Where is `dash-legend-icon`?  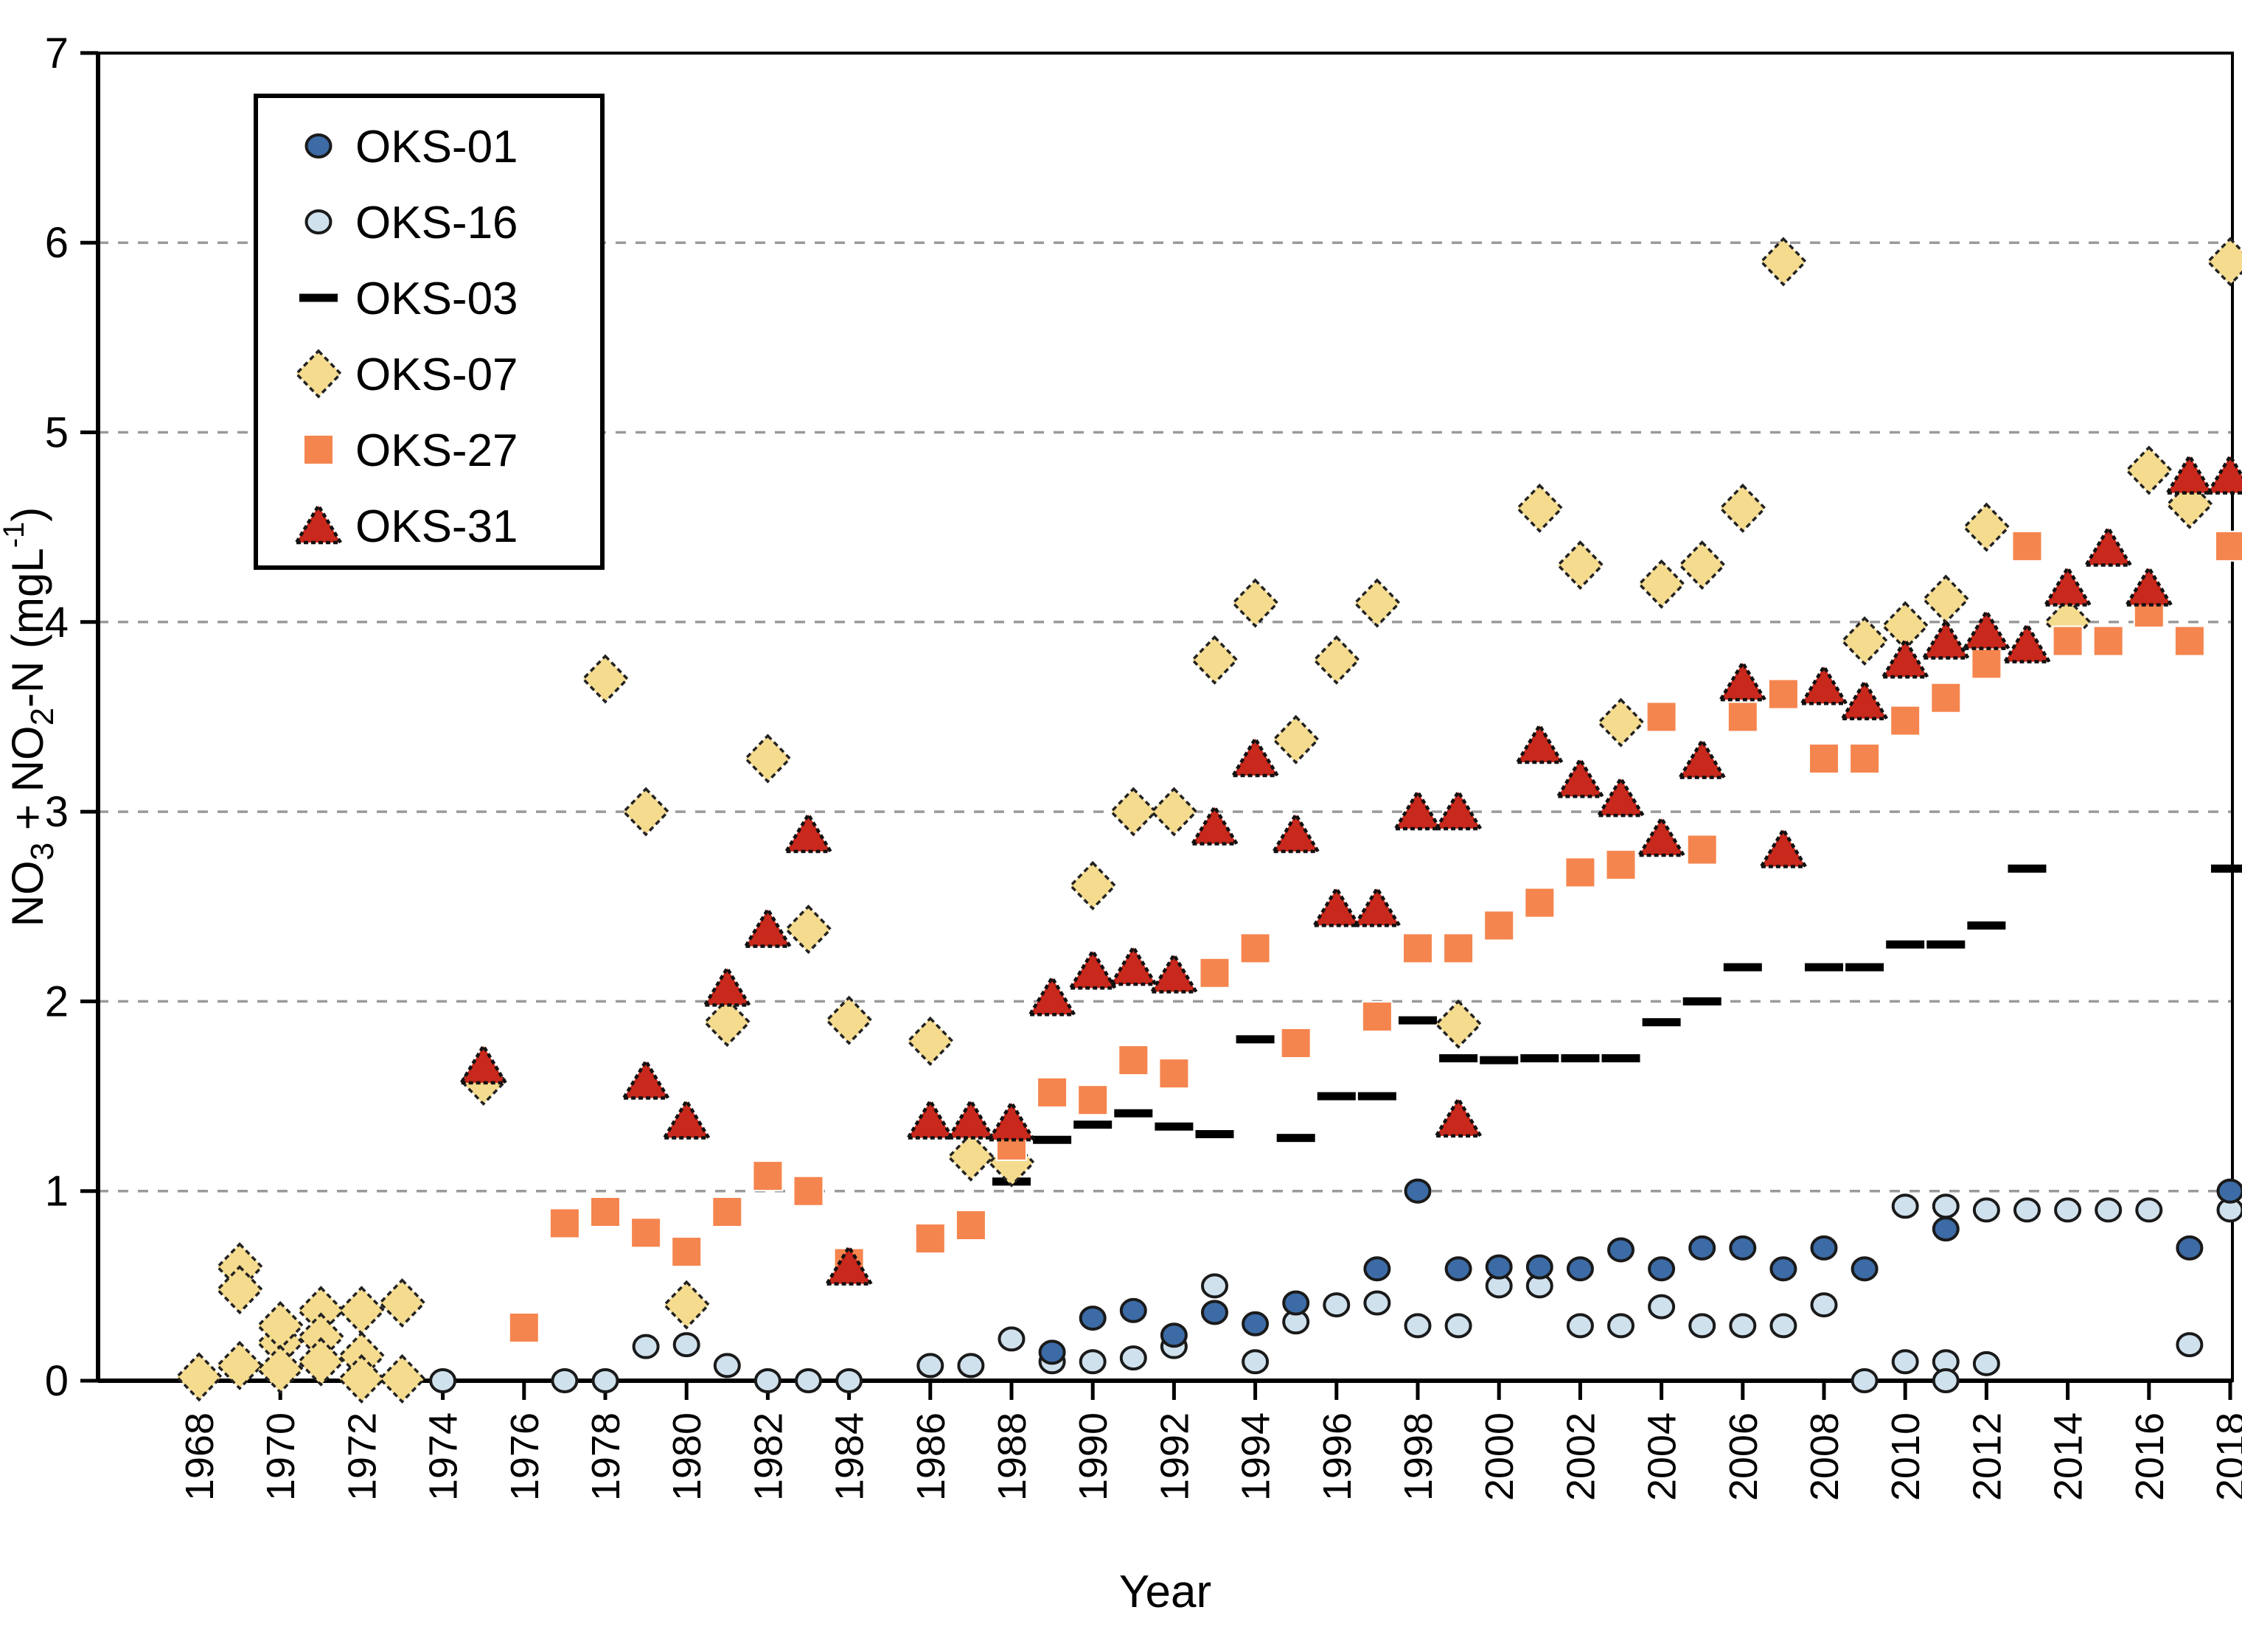
dash-legend-icon is located at coordinates (318, 297).